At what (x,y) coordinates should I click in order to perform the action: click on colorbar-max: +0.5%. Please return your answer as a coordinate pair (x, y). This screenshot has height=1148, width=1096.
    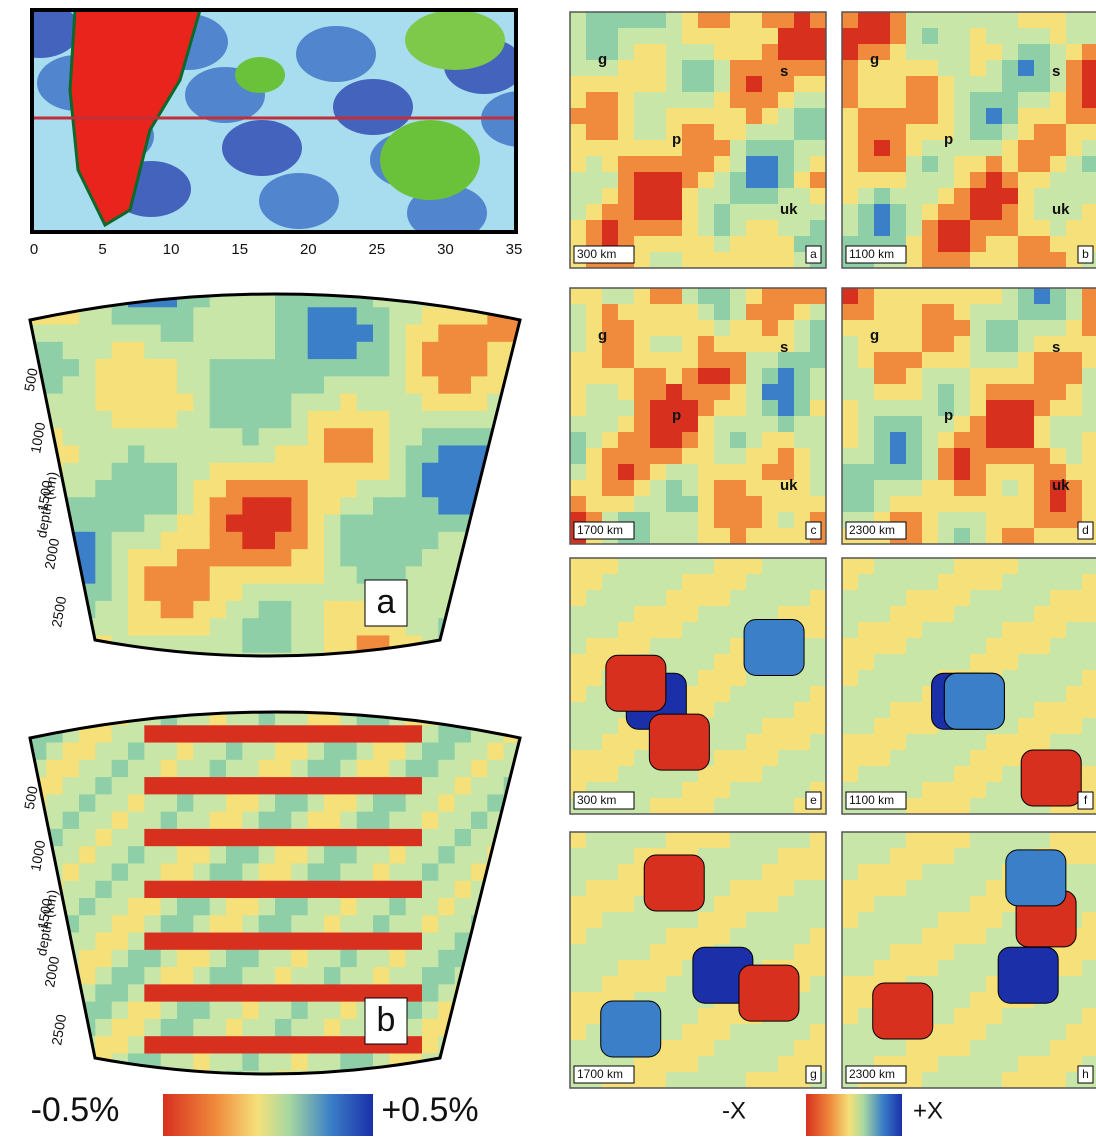
    Looking at the image, I should click on (429, 1110).